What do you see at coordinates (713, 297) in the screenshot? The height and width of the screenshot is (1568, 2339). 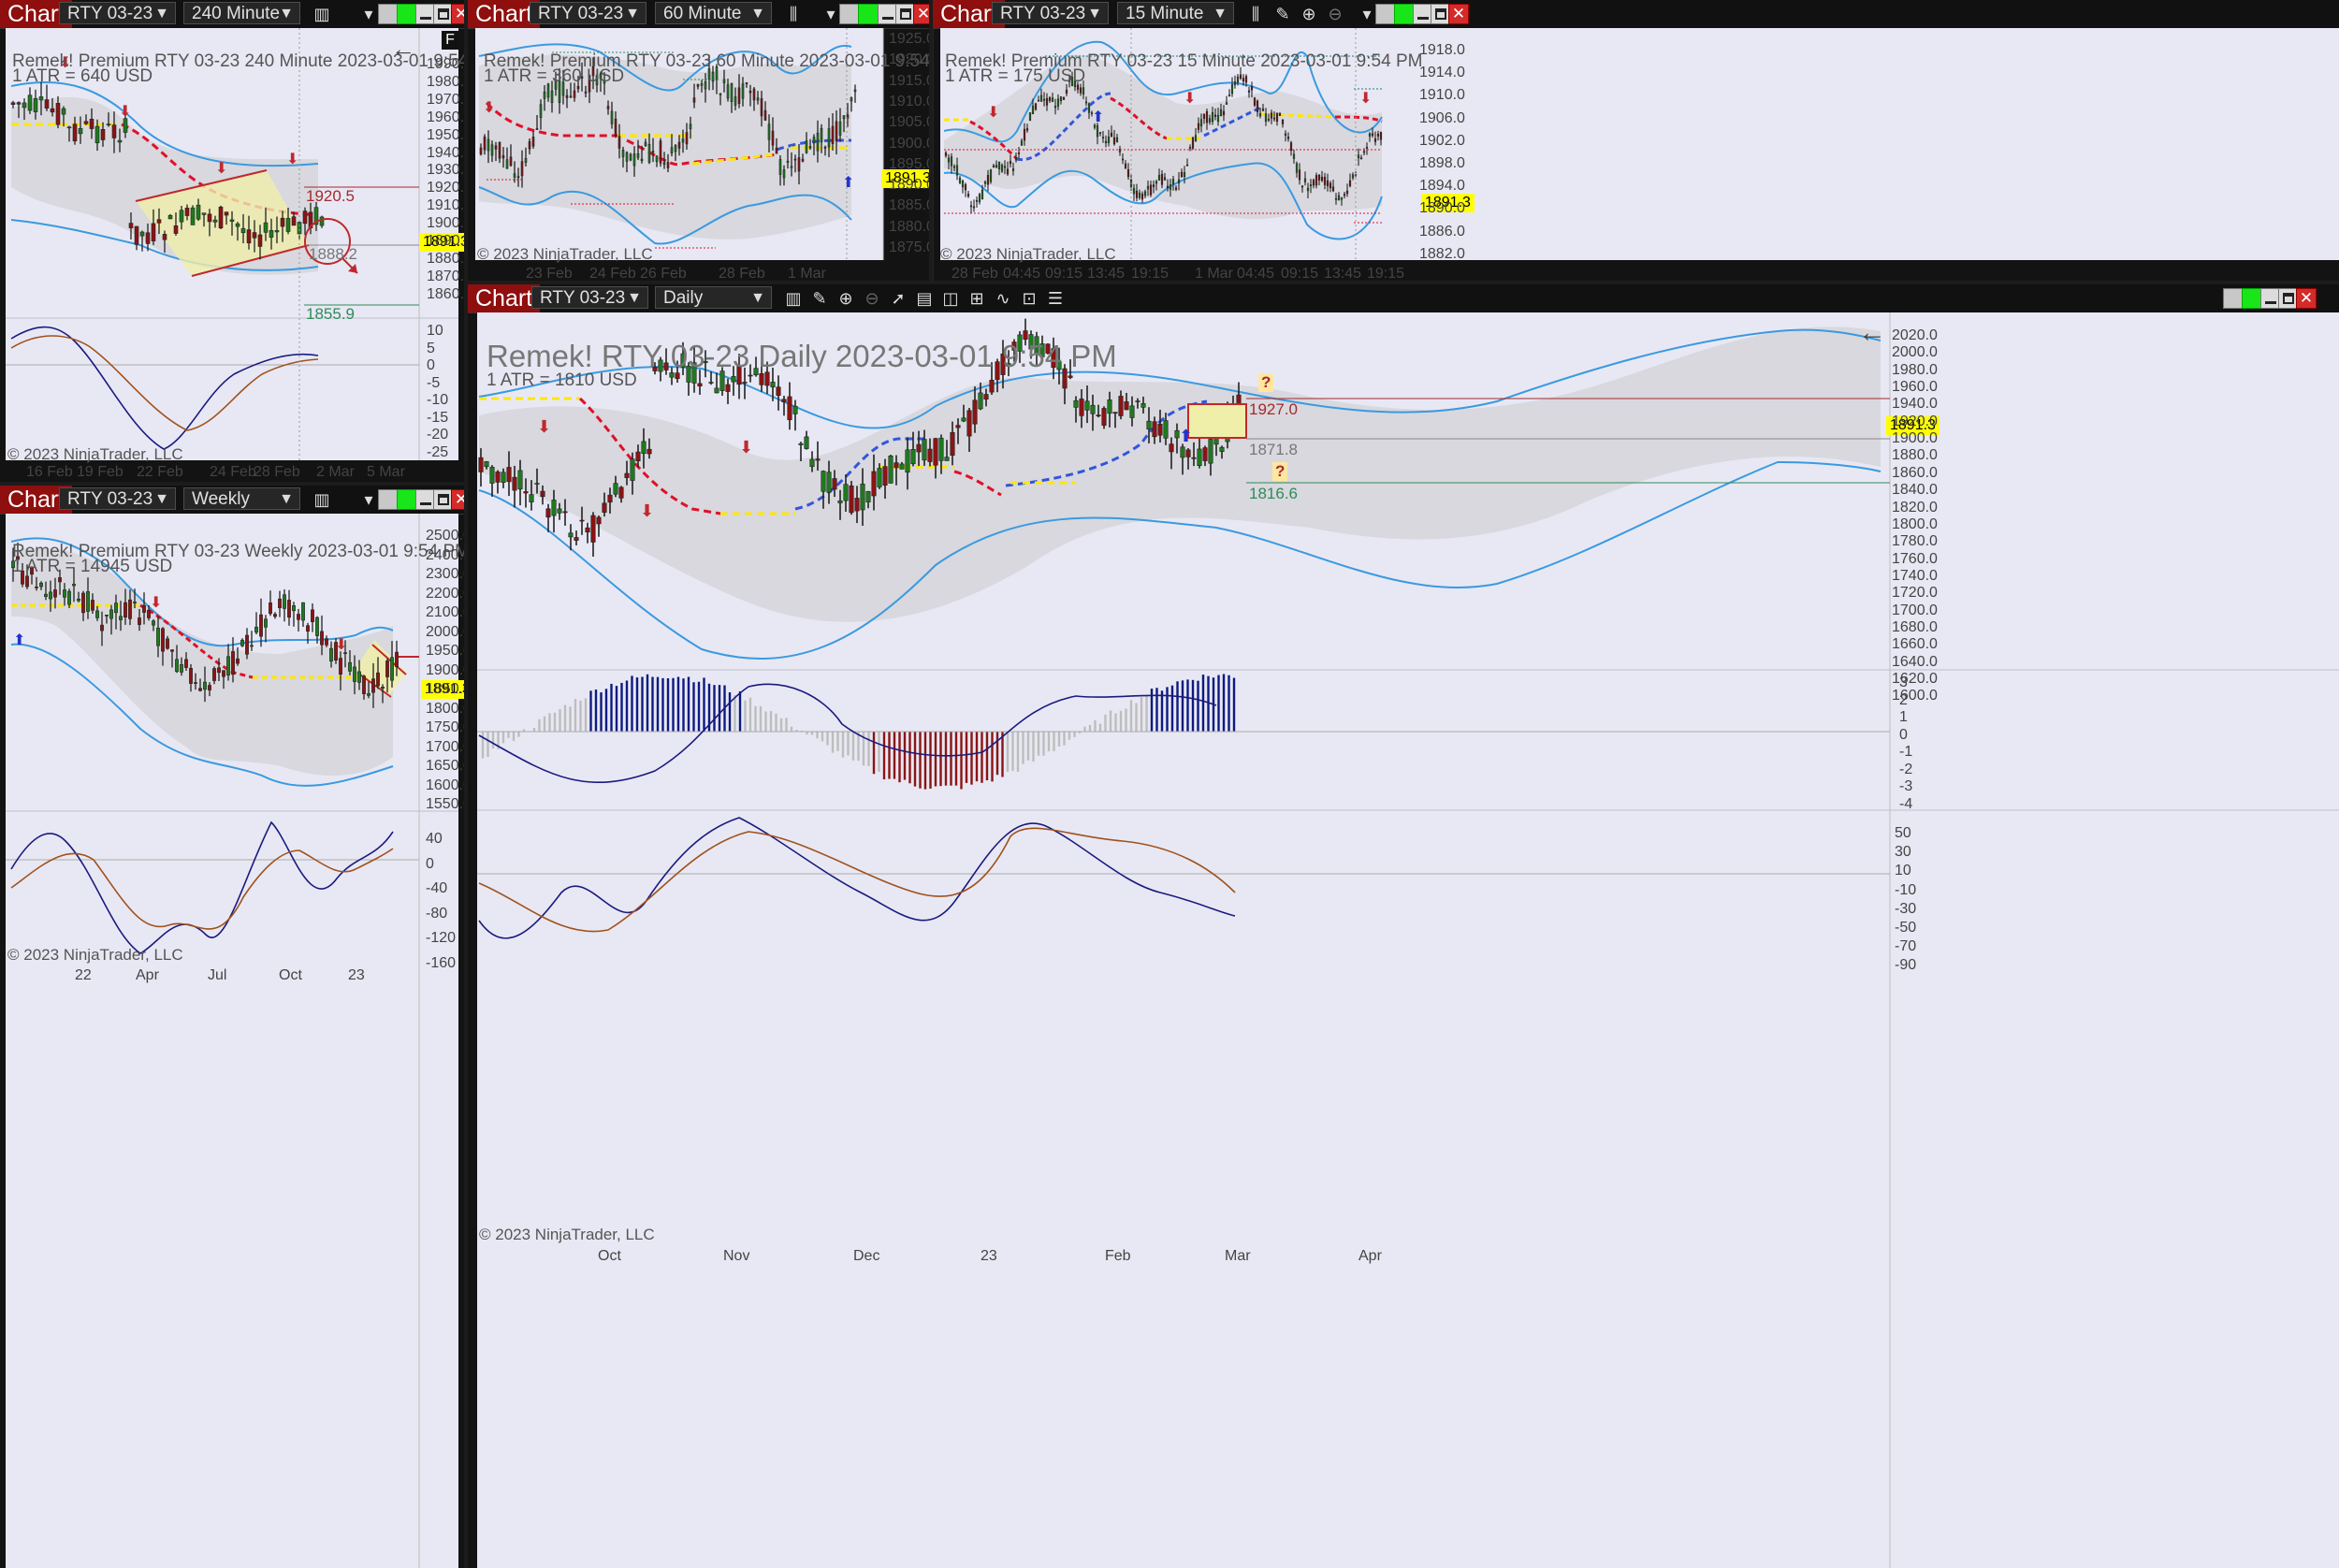 I see `interval-selector: Daily ▼` at bounding box center [713, 297].